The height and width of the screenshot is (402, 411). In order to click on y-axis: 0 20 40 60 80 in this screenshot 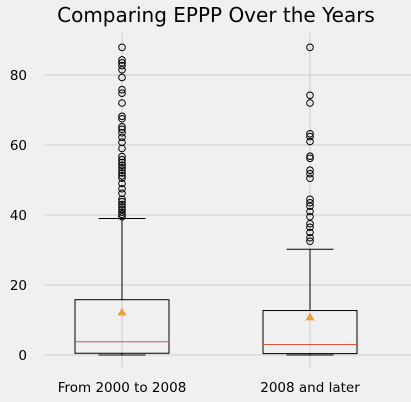, I will do `click(18, 216)`.